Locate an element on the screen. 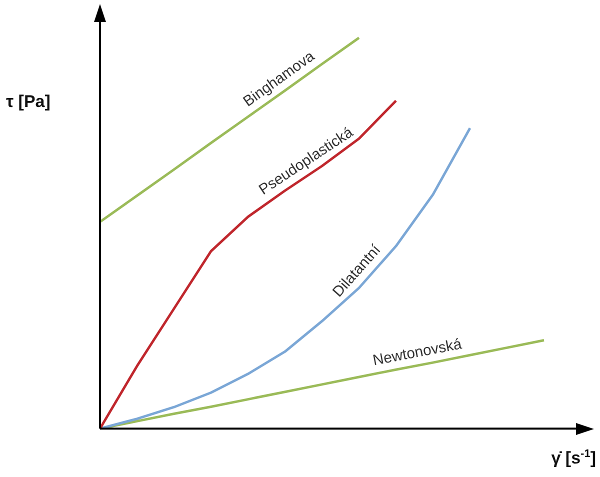  y-axis-title: τ [Pa] is located at coordinates (28, 102).